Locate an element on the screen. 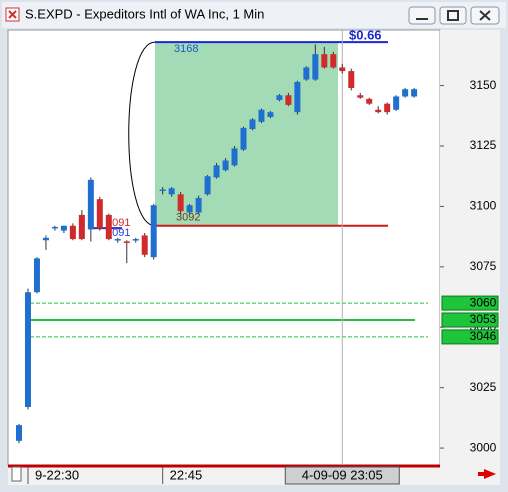 The width and height of the screenshot is (508, 492). scroll-box is located at coordinates (16, 474).